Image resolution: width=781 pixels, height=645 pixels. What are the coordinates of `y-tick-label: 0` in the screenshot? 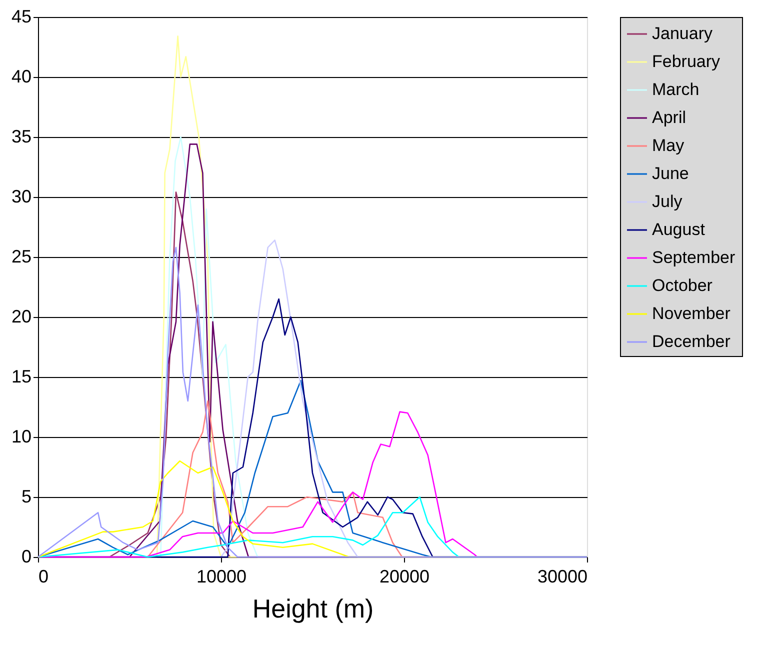 It's located at (26, 556).